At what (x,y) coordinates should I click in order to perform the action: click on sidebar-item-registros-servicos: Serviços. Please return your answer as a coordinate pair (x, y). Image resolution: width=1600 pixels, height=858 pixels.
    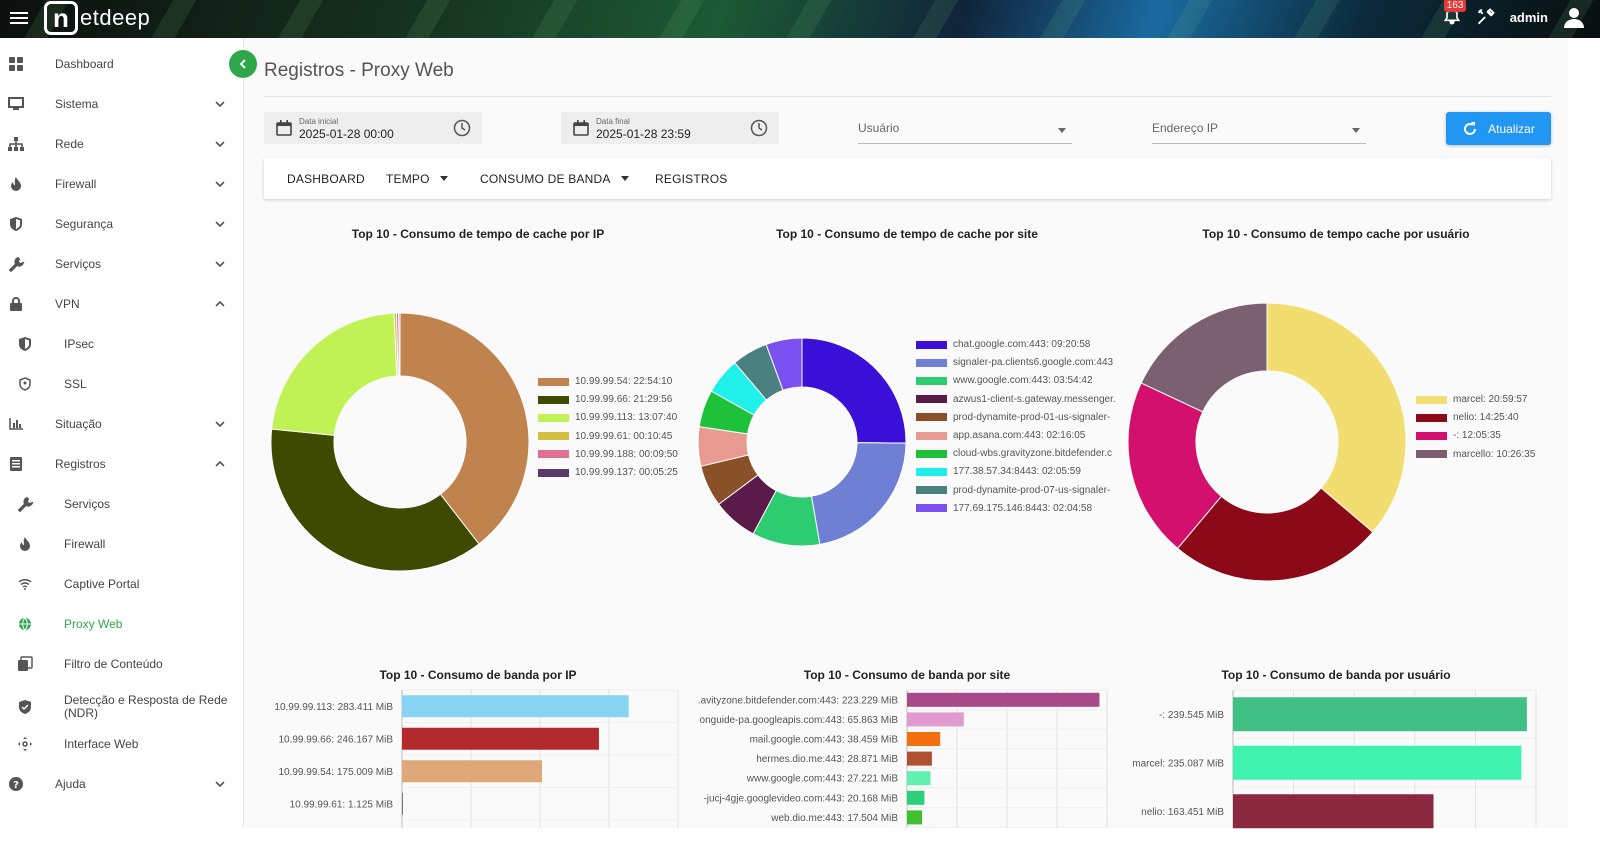
    Looking at the image, I should click on (122, 504).